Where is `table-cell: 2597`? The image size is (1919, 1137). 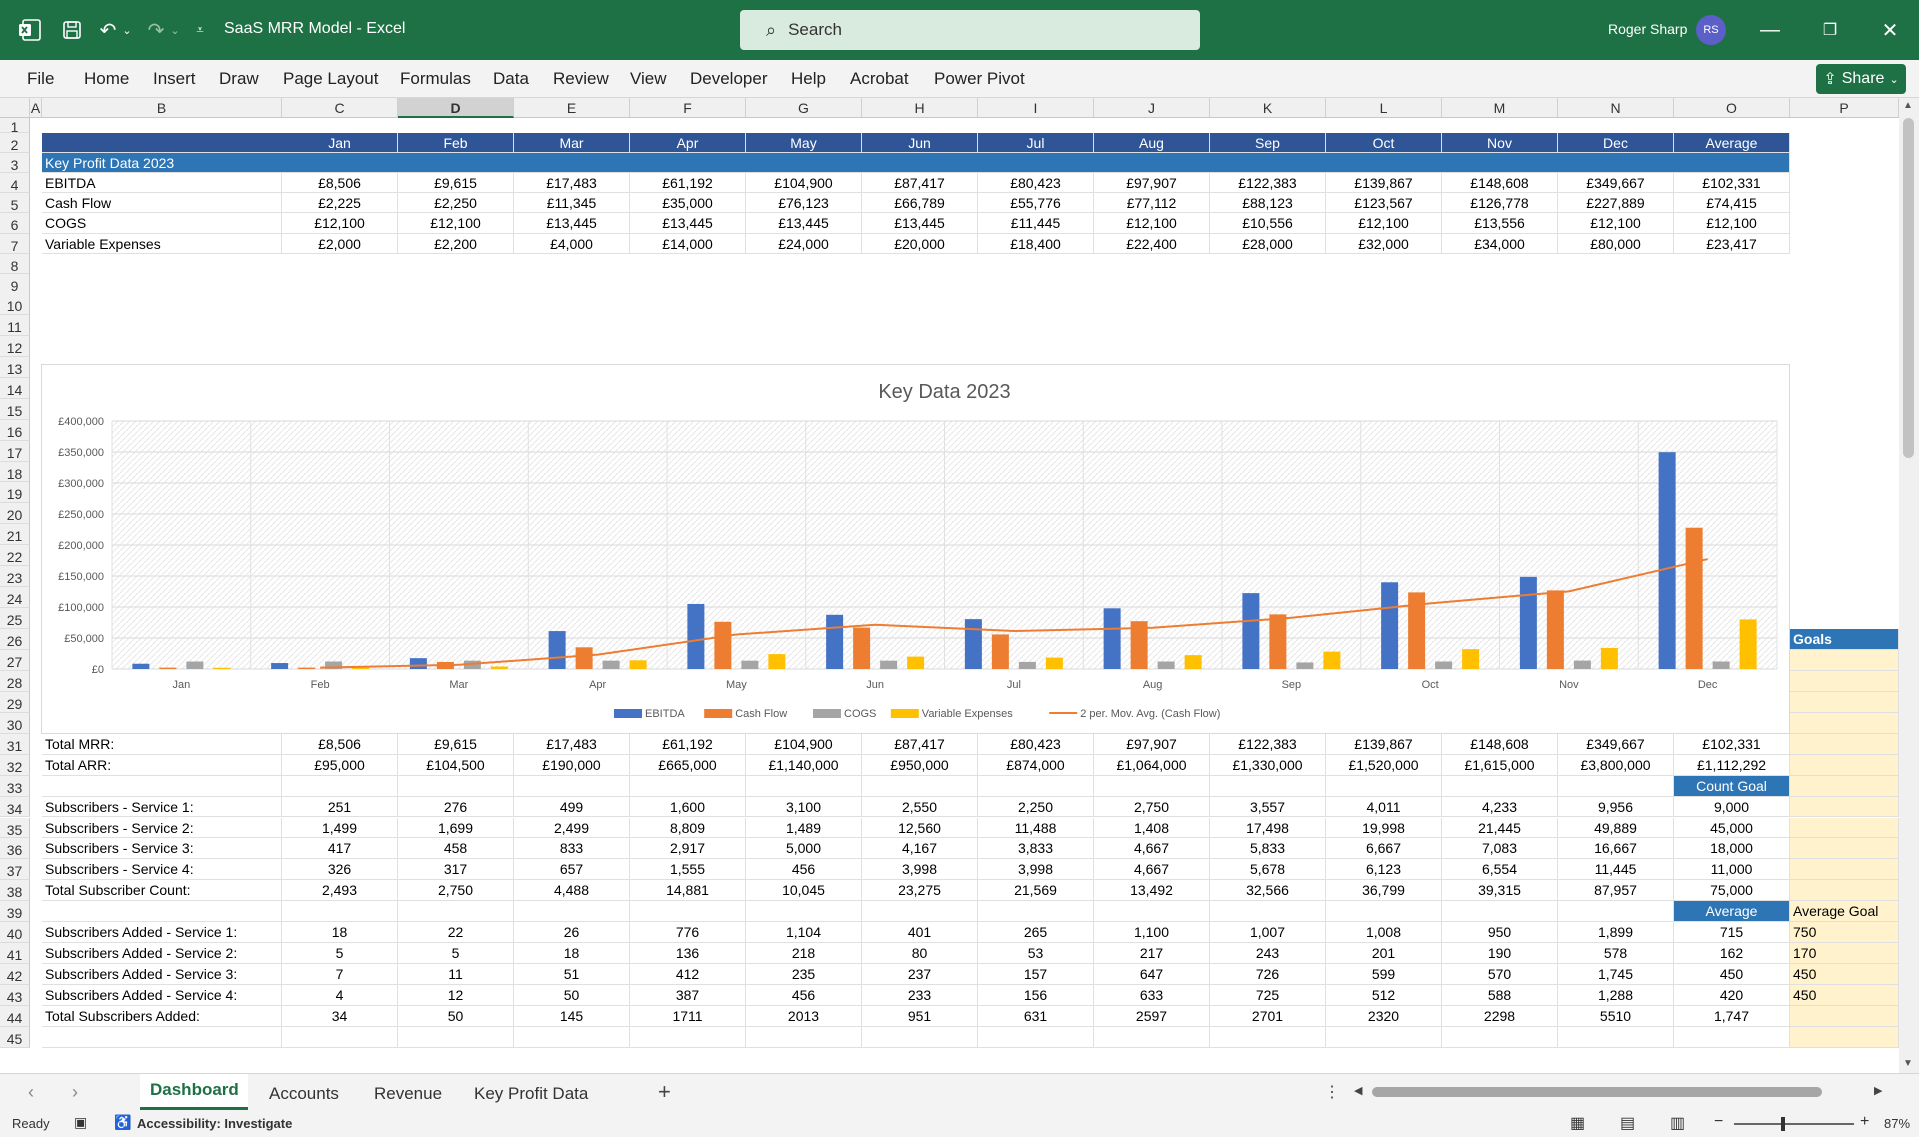 table-cell: 2597 is located at coordinates (1152, 1016).